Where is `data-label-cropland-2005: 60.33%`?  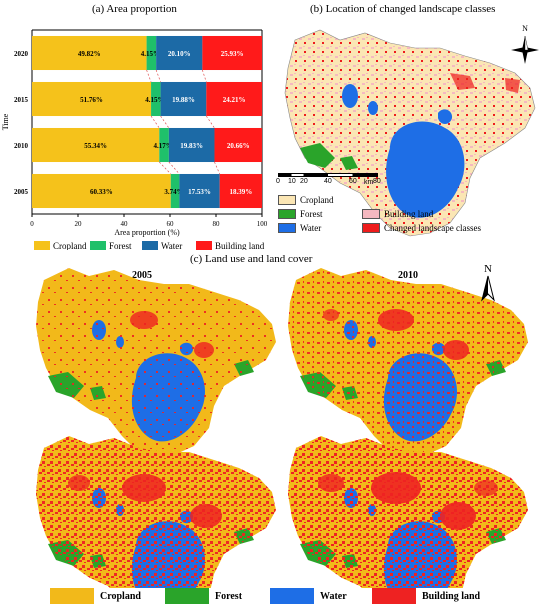
data-label-cropland-2005: 60.33% is located at coordinates (101, 192).